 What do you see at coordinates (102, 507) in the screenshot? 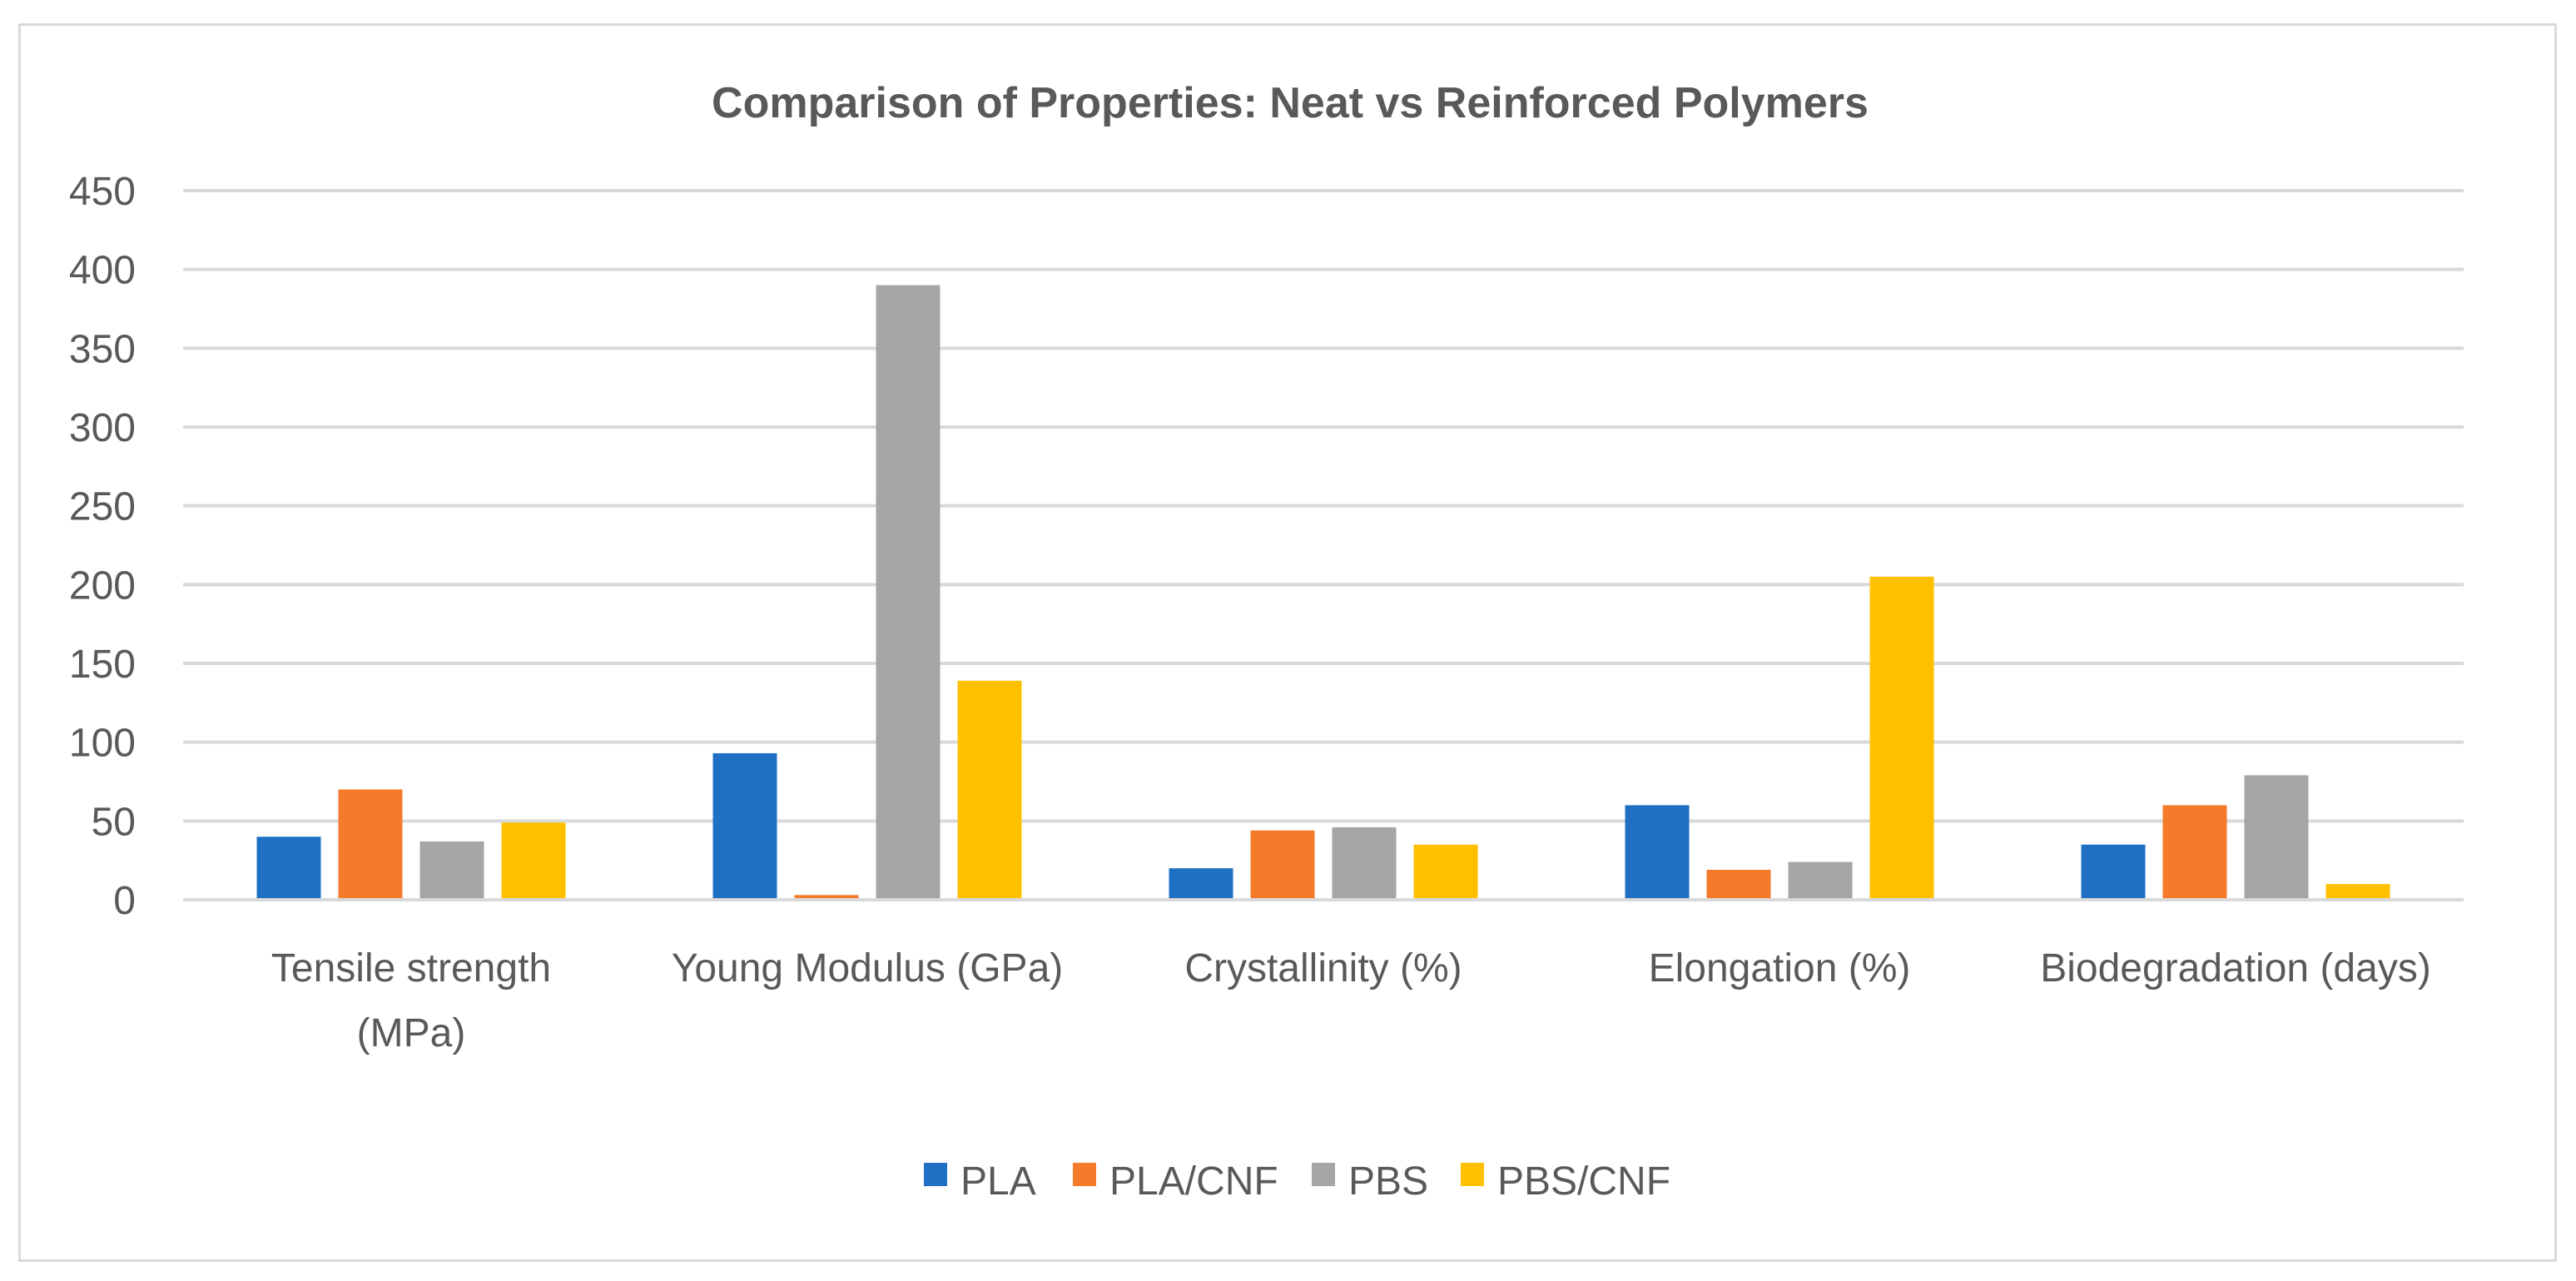
I see `y-tick-label: 250` at bounding box center [102, 507].